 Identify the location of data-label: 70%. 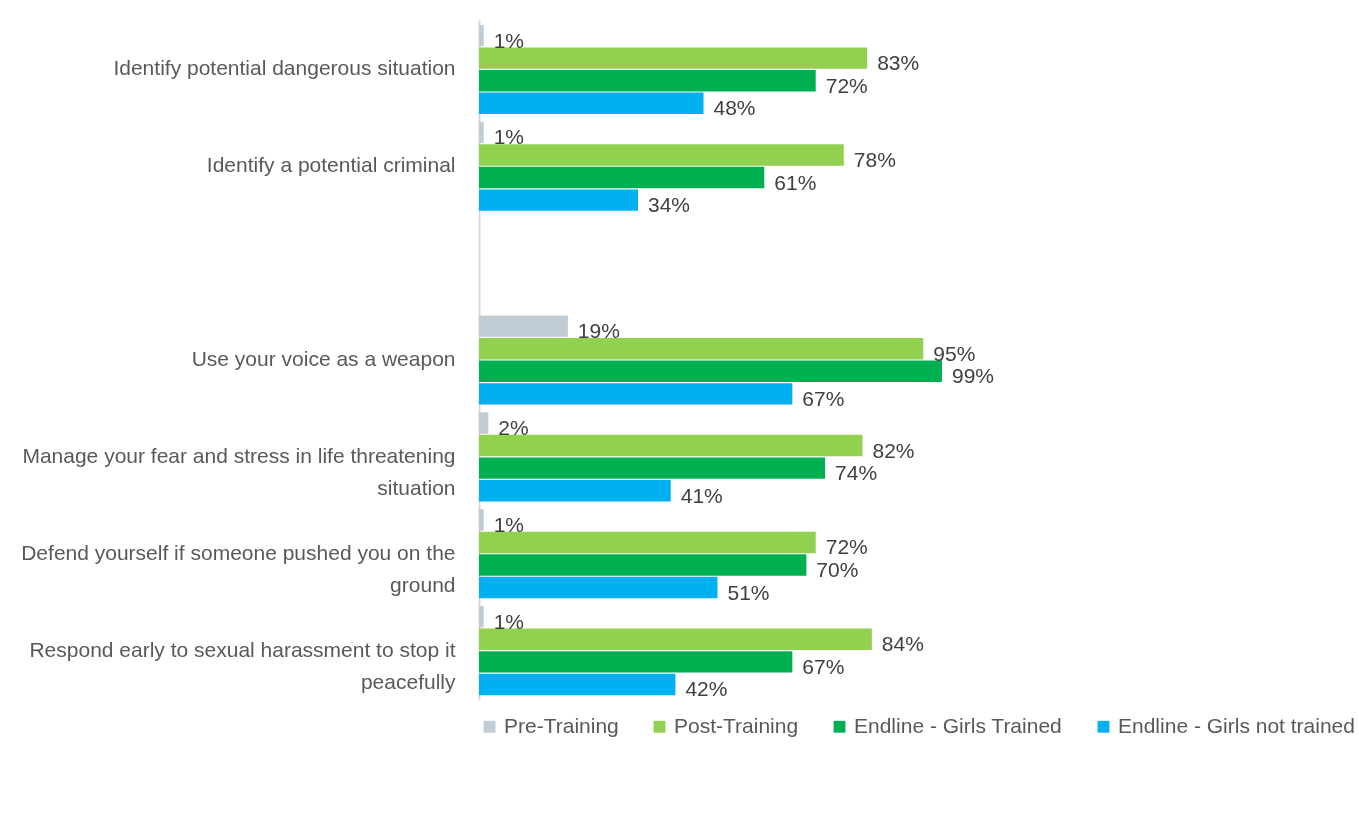
(837, 570).